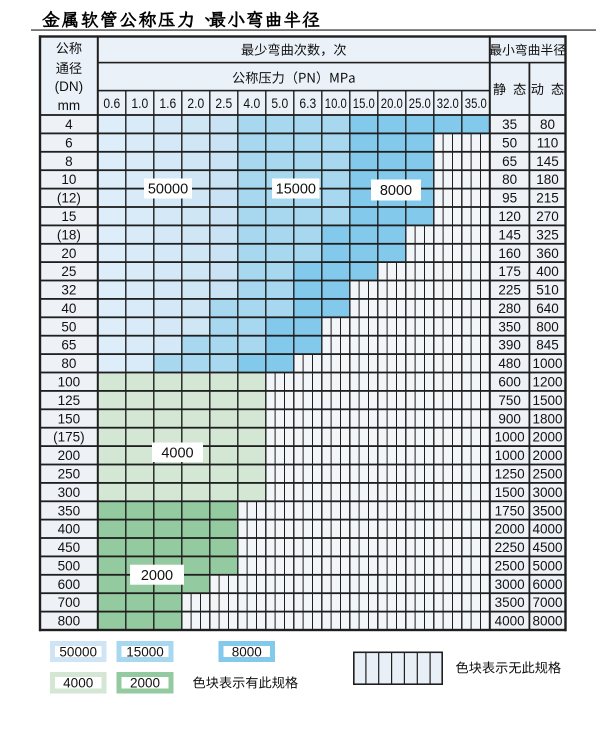 This screenshot has width=600, height=743. I want to click on svg-text: 325, so click(547, 234).